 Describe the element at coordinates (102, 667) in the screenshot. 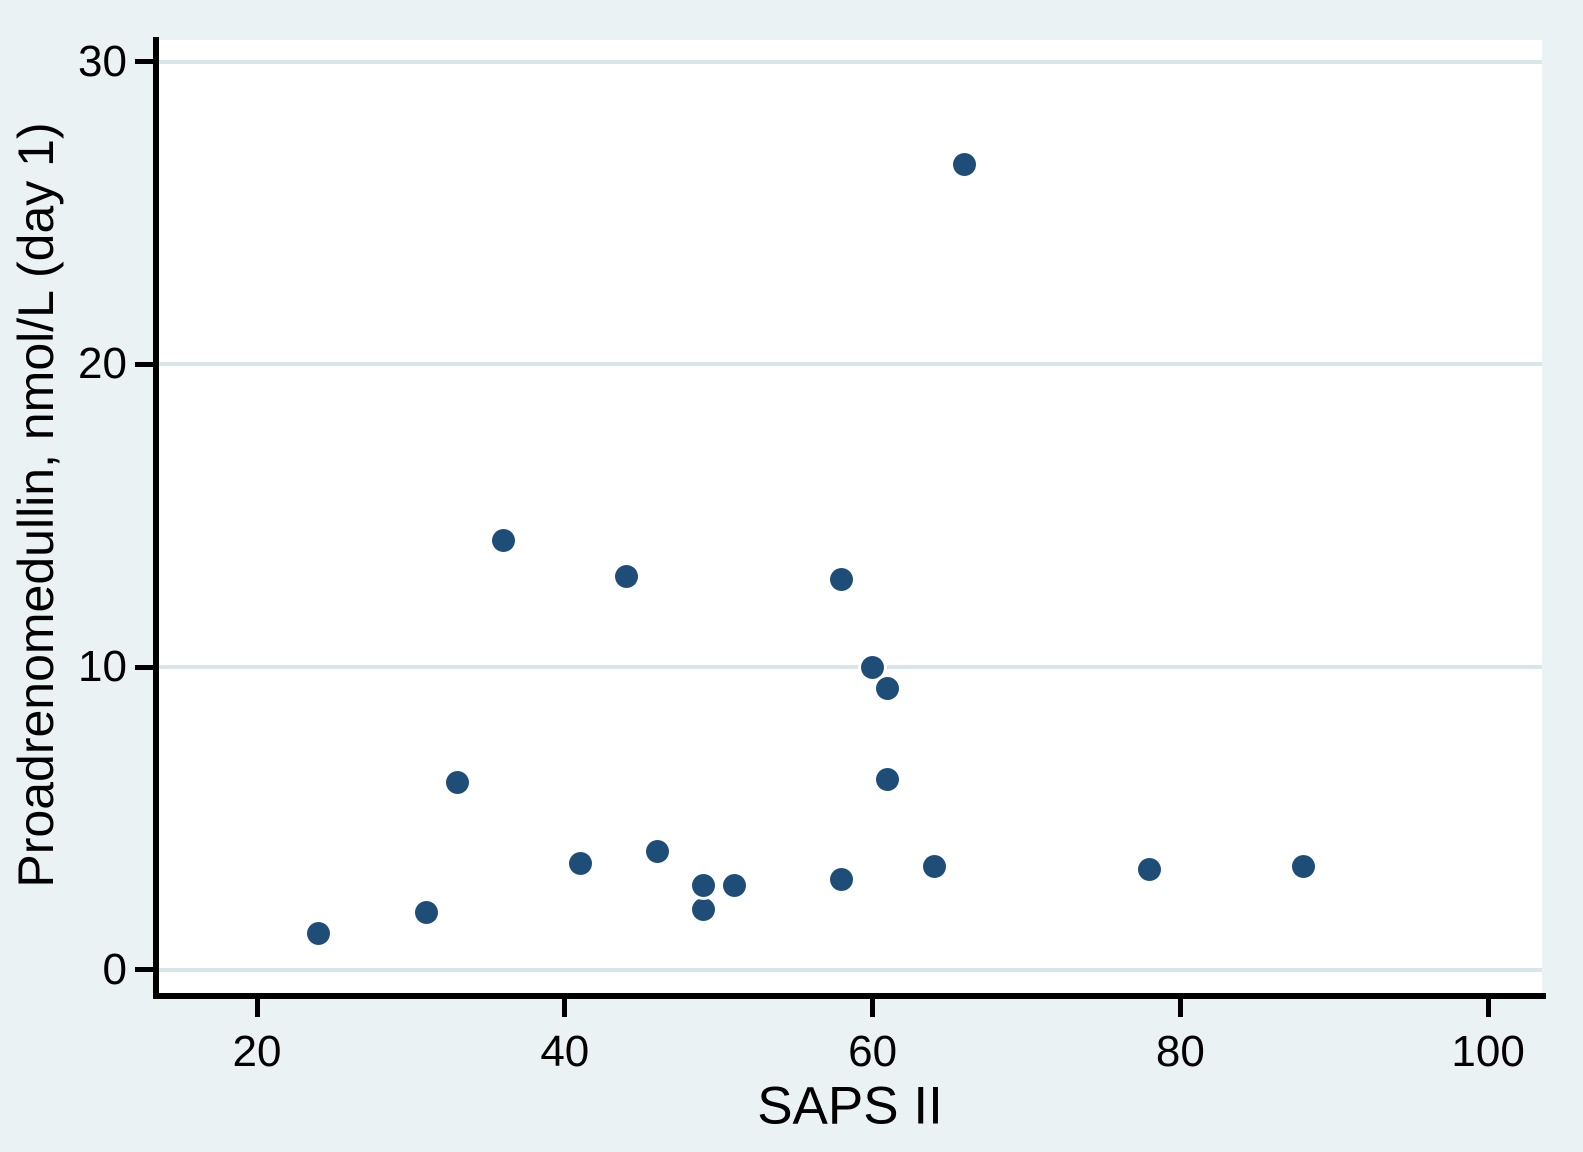

I see `y-tick-label: 10` at that location.